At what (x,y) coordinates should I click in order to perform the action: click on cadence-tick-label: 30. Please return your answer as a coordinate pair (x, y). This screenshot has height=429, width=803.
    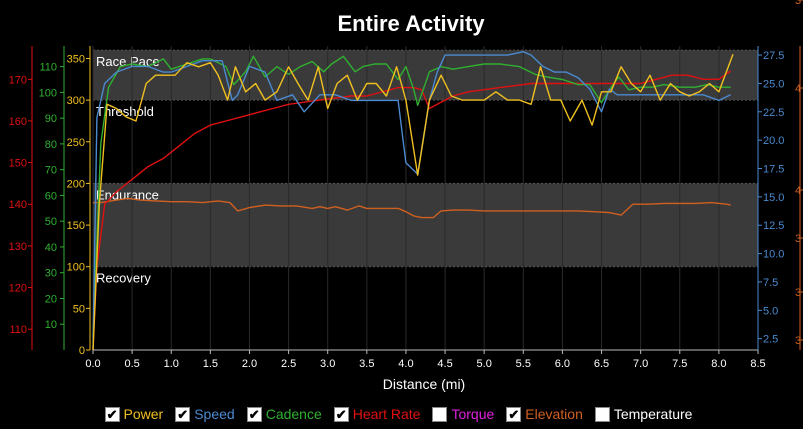
    Looking at the image, I should click on (51, 274).